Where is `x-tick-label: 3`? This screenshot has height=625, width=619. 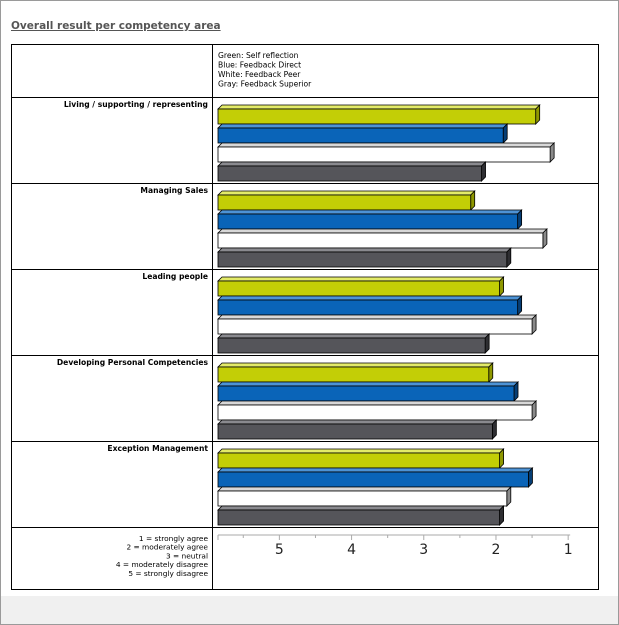
x-tick-label: 3 is located at coordinates (423, 550).